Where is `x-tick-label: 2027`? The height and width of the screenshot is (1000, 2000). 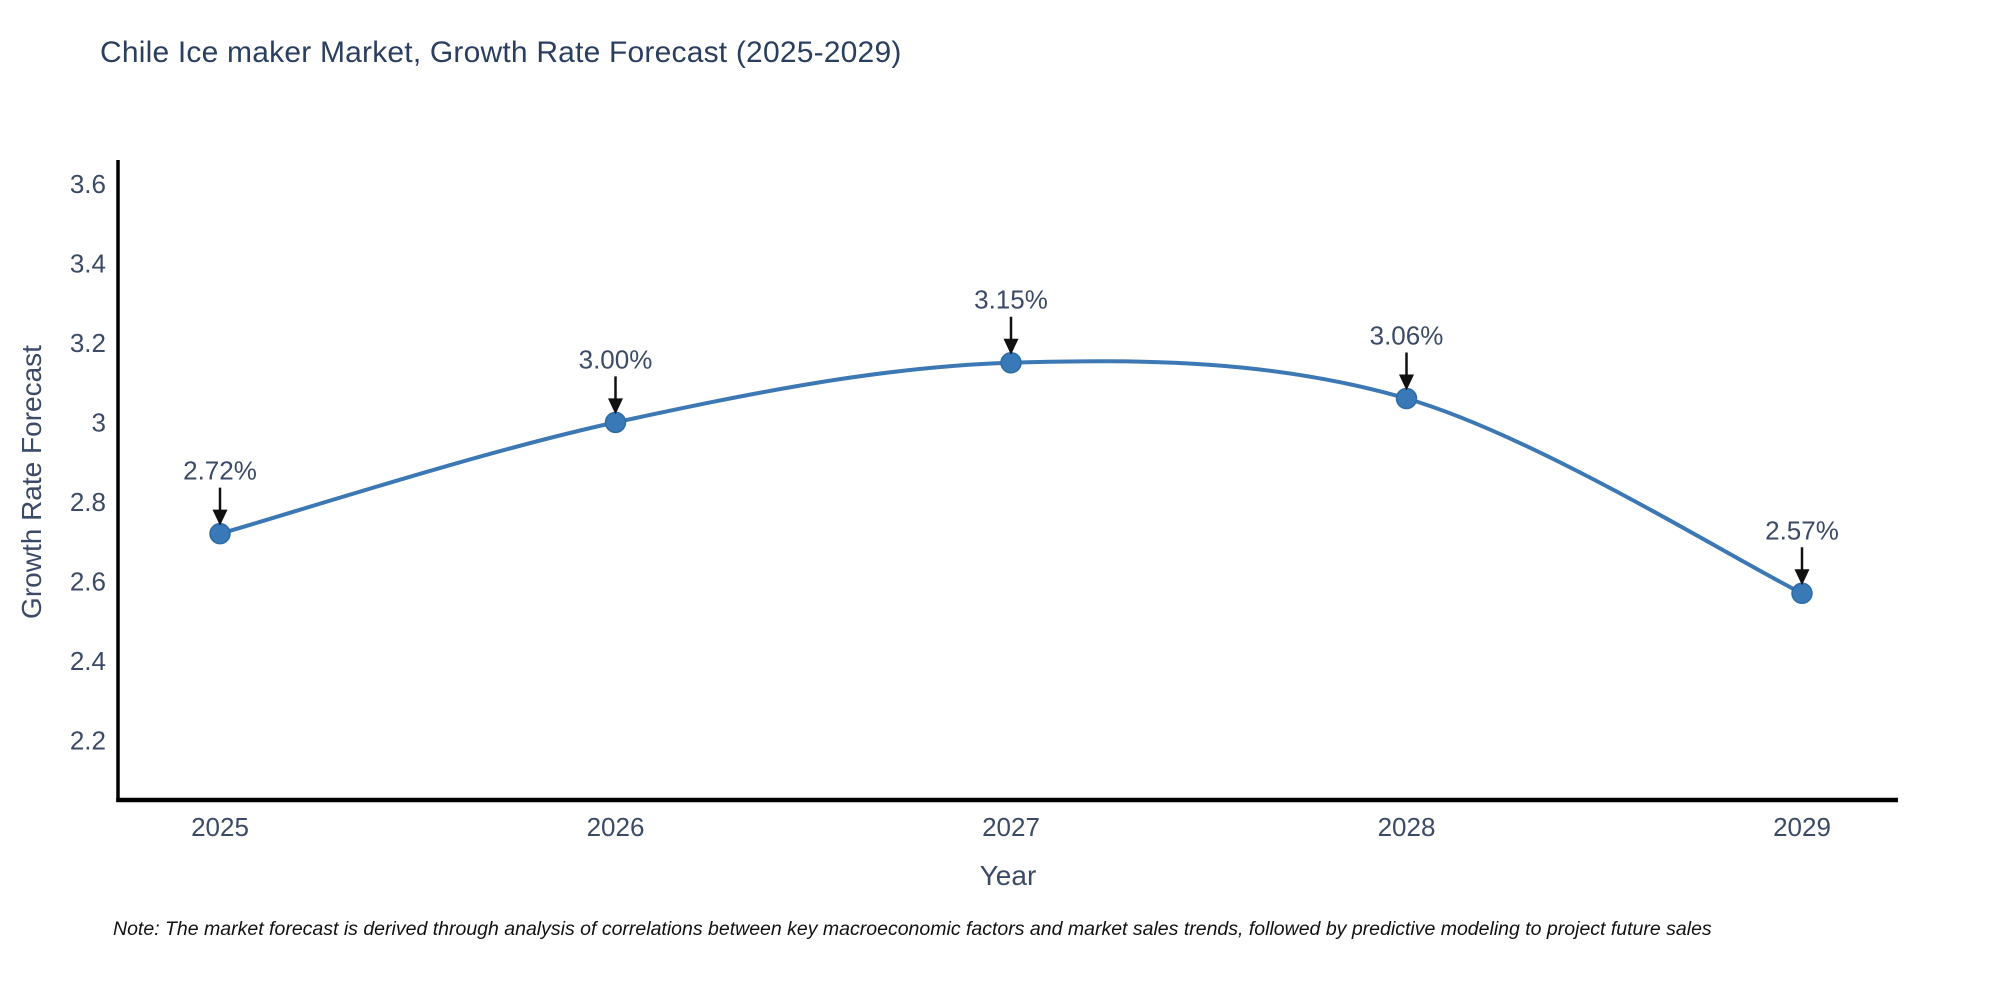
x-tick-label: 2027 is located at coordinates (1011, 827).